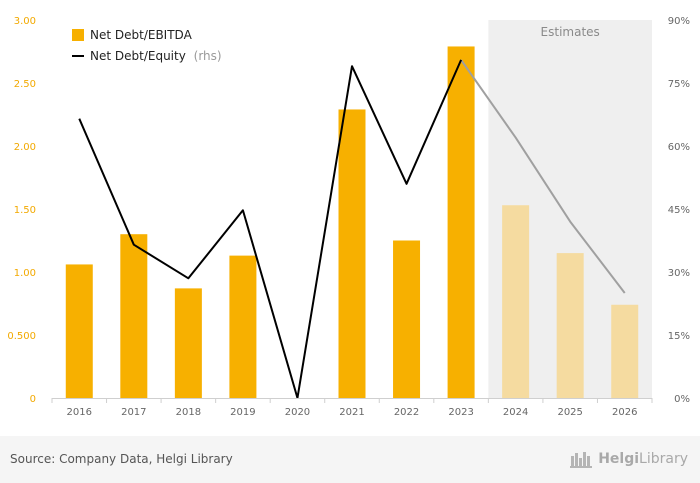  I want to click on legend: Net Debt/EBITDA Net Debt/Equity (rhs), so click(147, 45).